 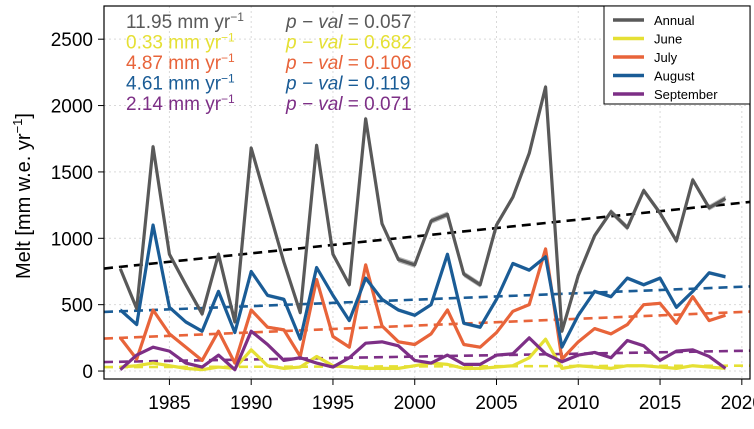 What do you see at coordinates (666, 57) in the screenshot?
I see `legend-label-july: July` at bounding box center [666, 57].